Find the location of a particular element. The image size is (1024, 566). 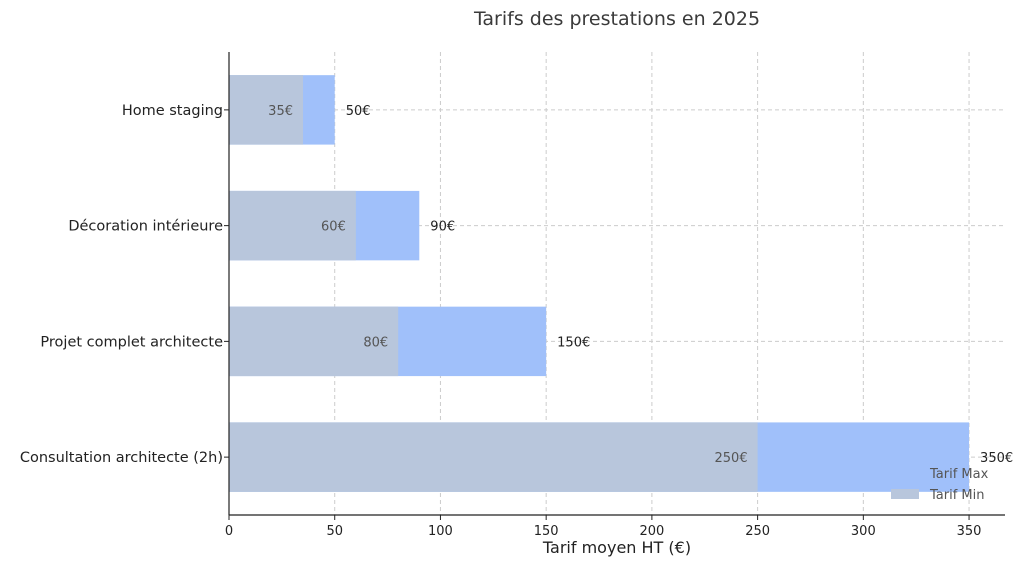

x-tick-label: 50 is located at coordinates (334, 531).